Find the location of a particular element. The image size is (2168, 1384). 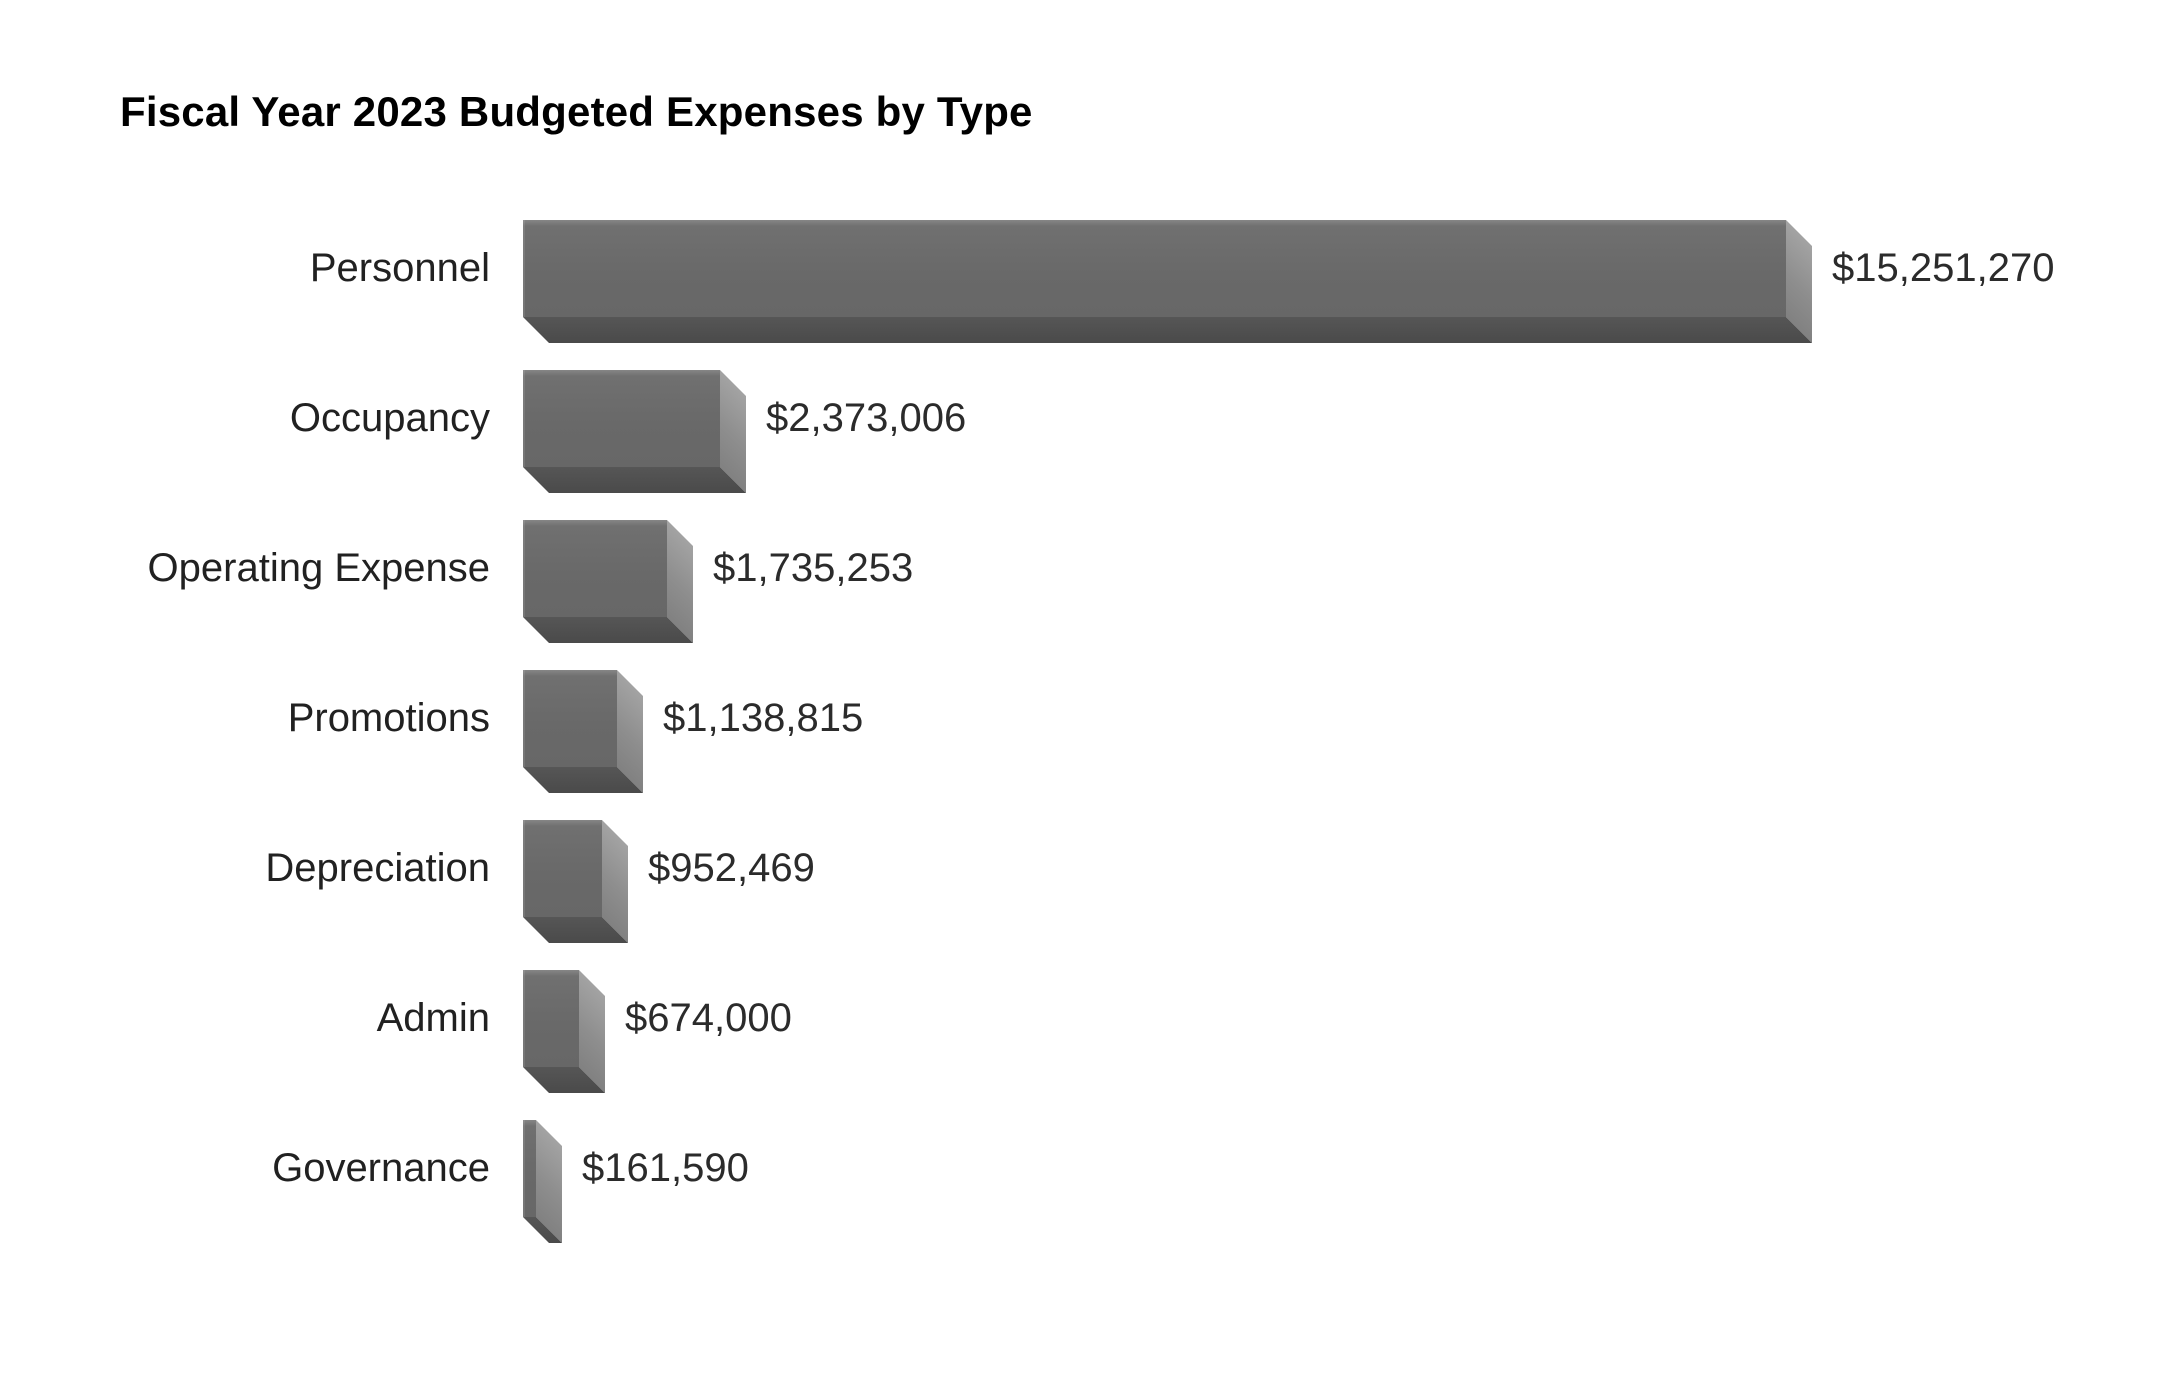

value-label: $1,735,253 is located at coordinates (813, 568).